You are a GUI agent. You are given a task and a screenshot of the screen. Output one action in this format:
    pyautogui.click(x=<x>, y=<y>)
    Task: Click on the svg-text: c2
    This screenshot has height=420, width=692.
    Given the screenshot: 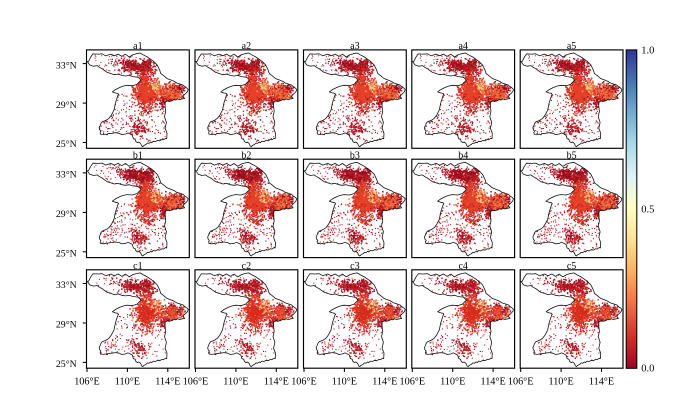 What is the action you would take?
    pyautogui.click(x=246, y=266)
    